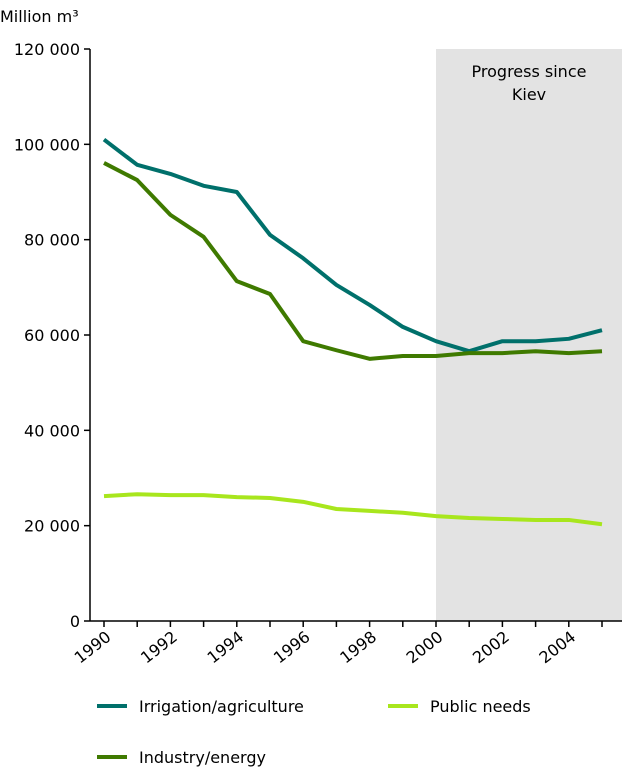  What do you see at coordinates (292, 647) in the screenshot?
I see `x-tick-label: 1996` at bounding box center [292, 647].